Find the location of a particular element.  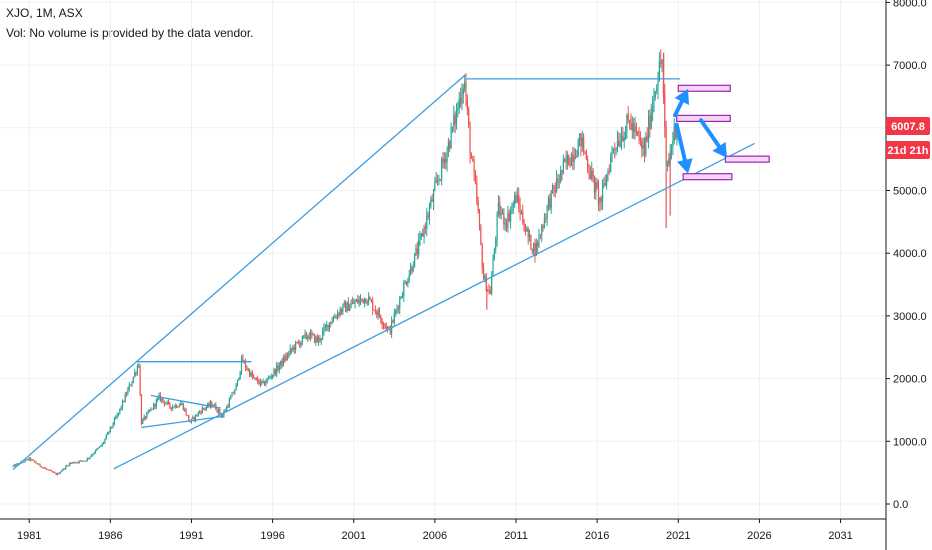

arrows is located at coordinates (700, 131).